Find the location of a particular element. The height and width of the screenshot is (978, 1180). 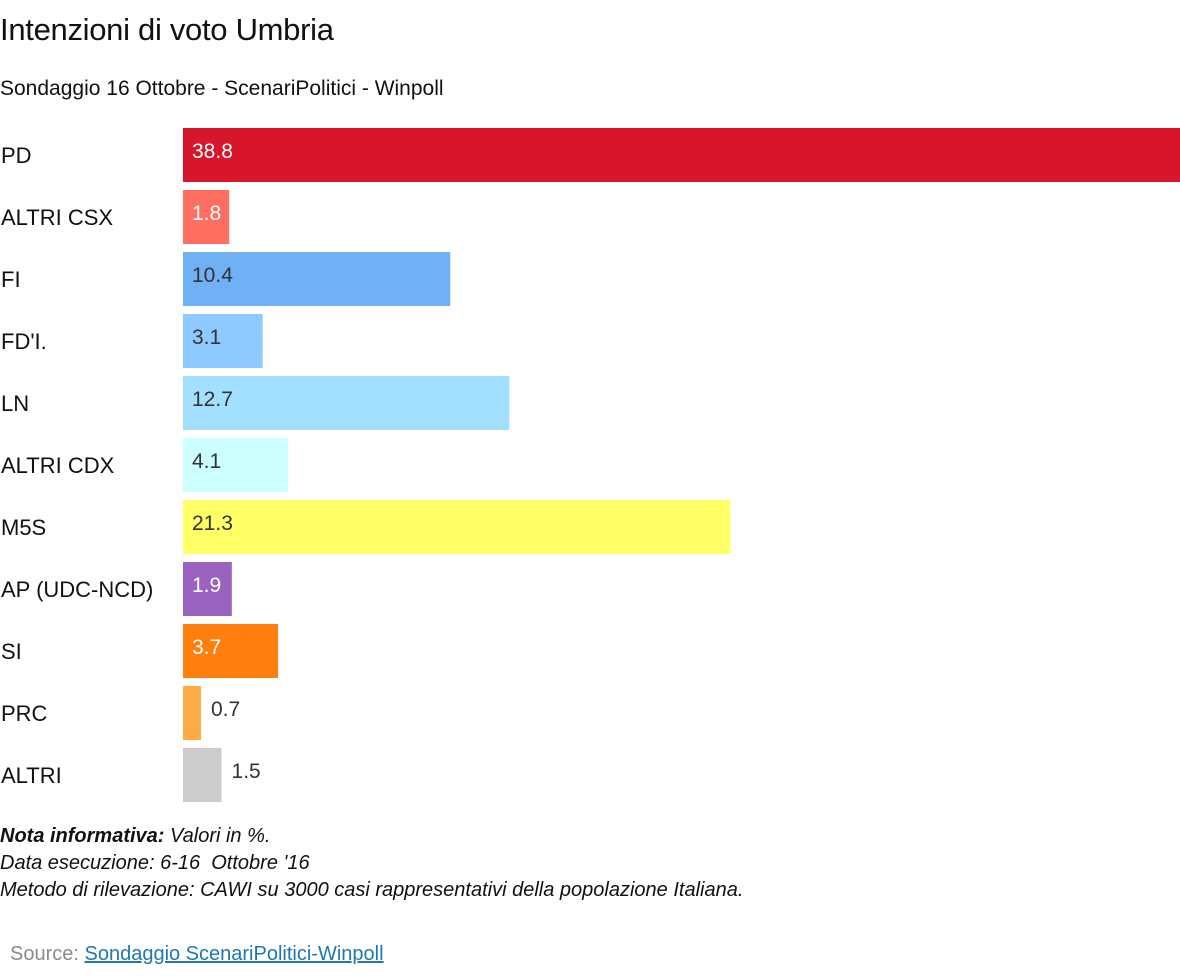

category-label: SI is located at coordinates (11, 651).